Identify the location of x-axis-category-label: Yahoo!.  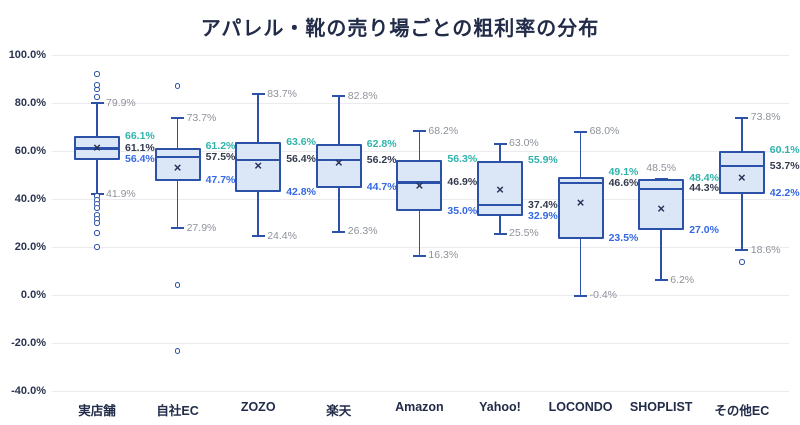
(500, 407).